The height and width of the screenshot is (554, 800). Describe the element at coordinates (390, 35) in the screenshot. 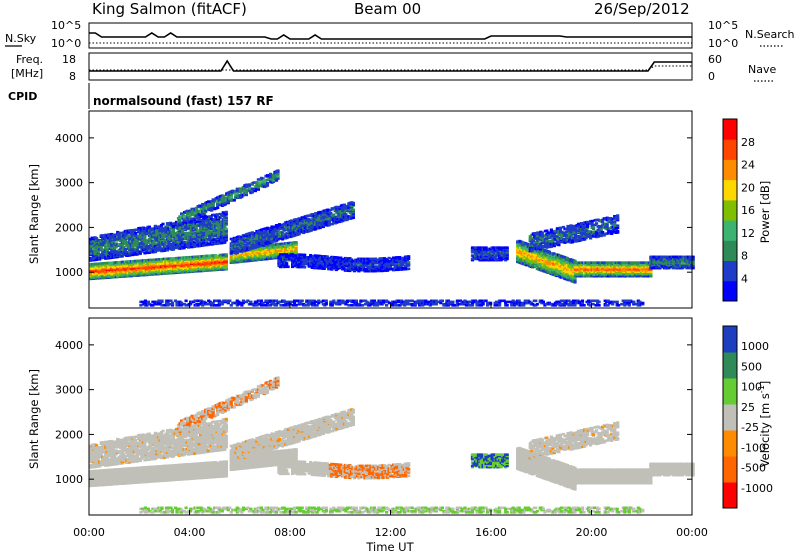

I see `nsky-frame` at that location.